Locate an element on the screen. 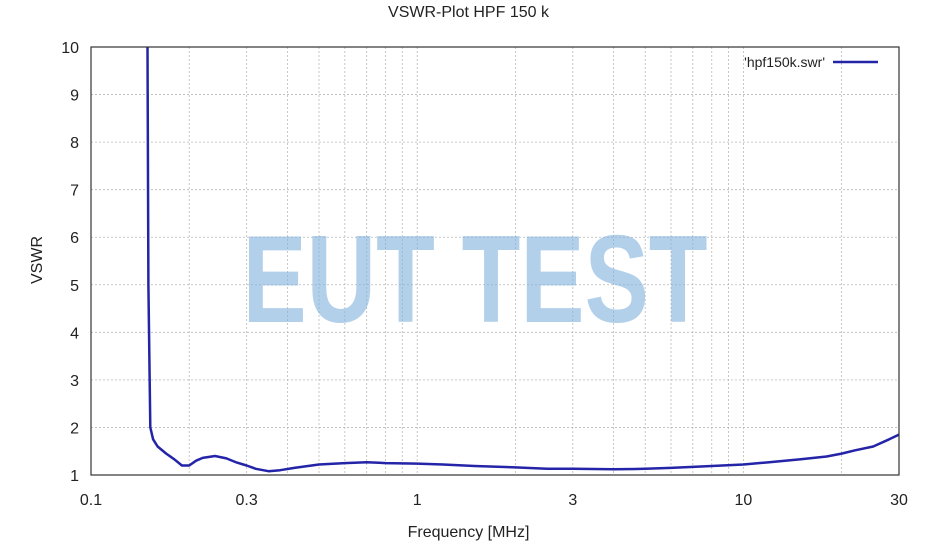  y-tick-label: 2 is located at coordinates (74, 428).